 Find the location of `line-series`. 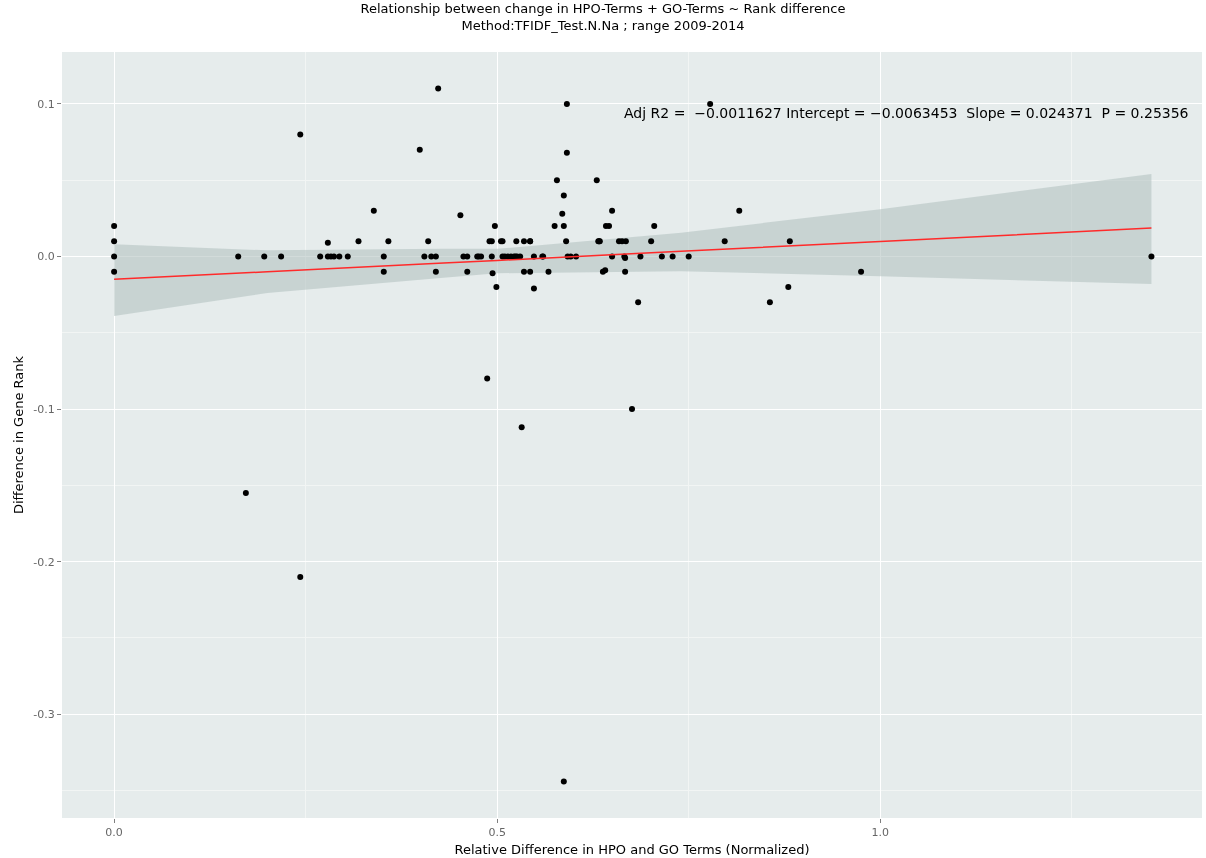

line-series is located at coordinates (633, 254).